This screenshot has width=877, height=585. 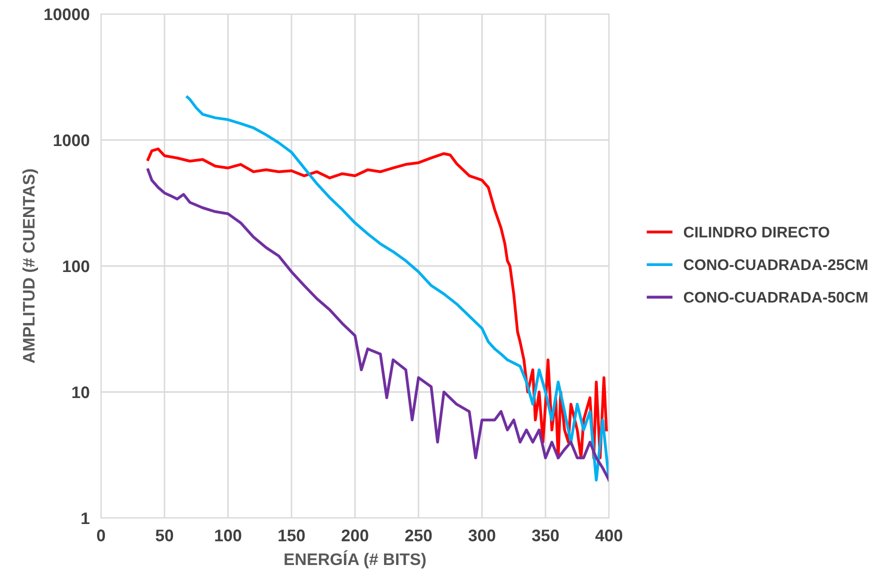 What do you see at coordinates (608, 536) in the screenshot?
I see `x-tick-label: 400` at bounding box center [608, 536].